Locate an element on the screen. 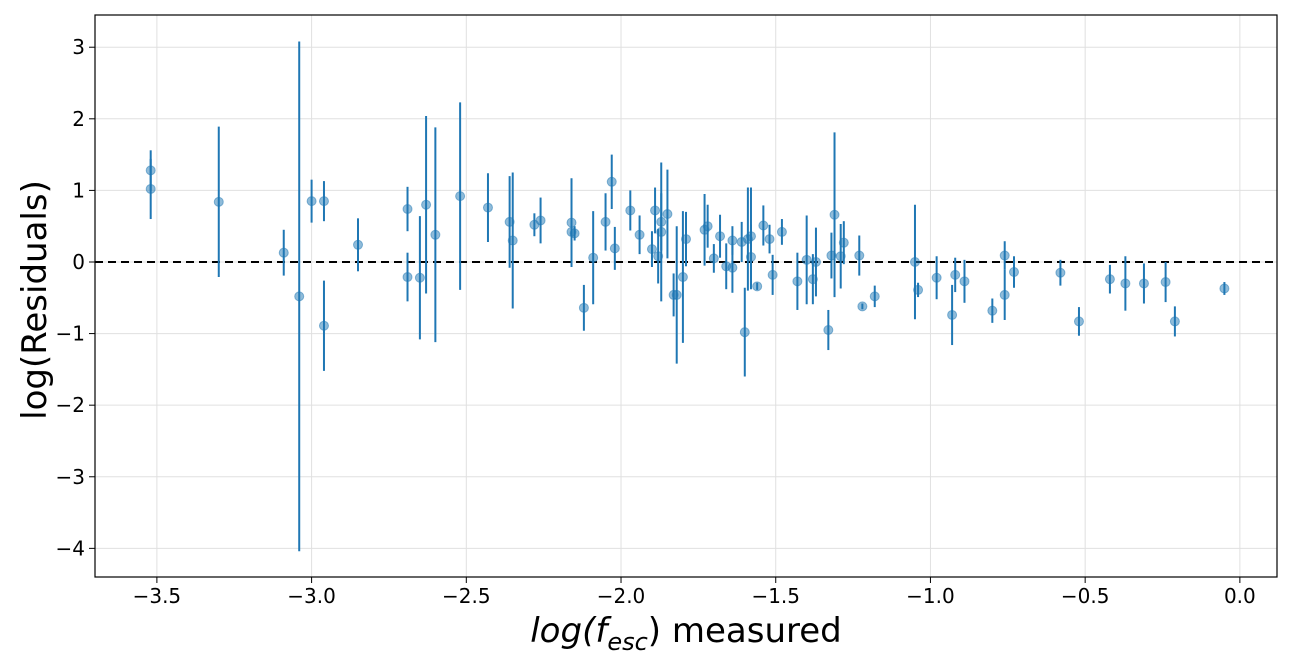 This screenshot has height=665, width=1292. y-tick-label: 2 is located at coordinates (78, 119).